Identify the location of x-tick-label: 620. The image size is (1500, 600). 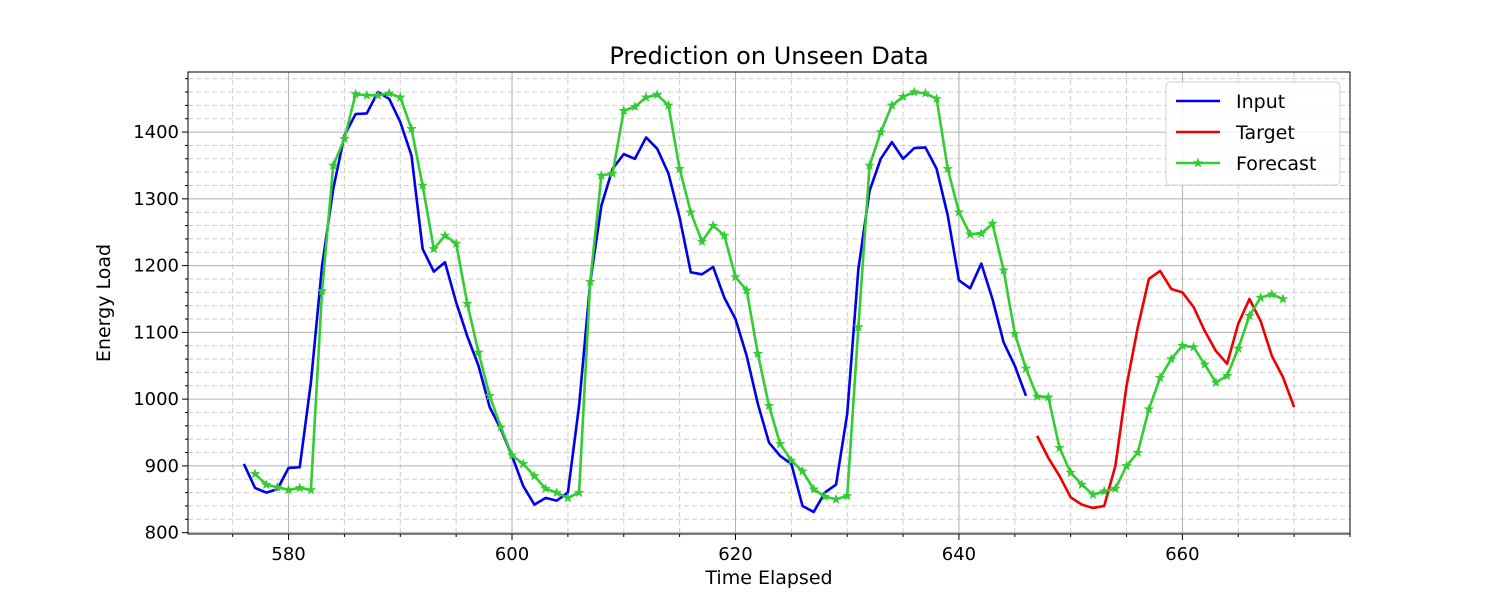
(735, 554).